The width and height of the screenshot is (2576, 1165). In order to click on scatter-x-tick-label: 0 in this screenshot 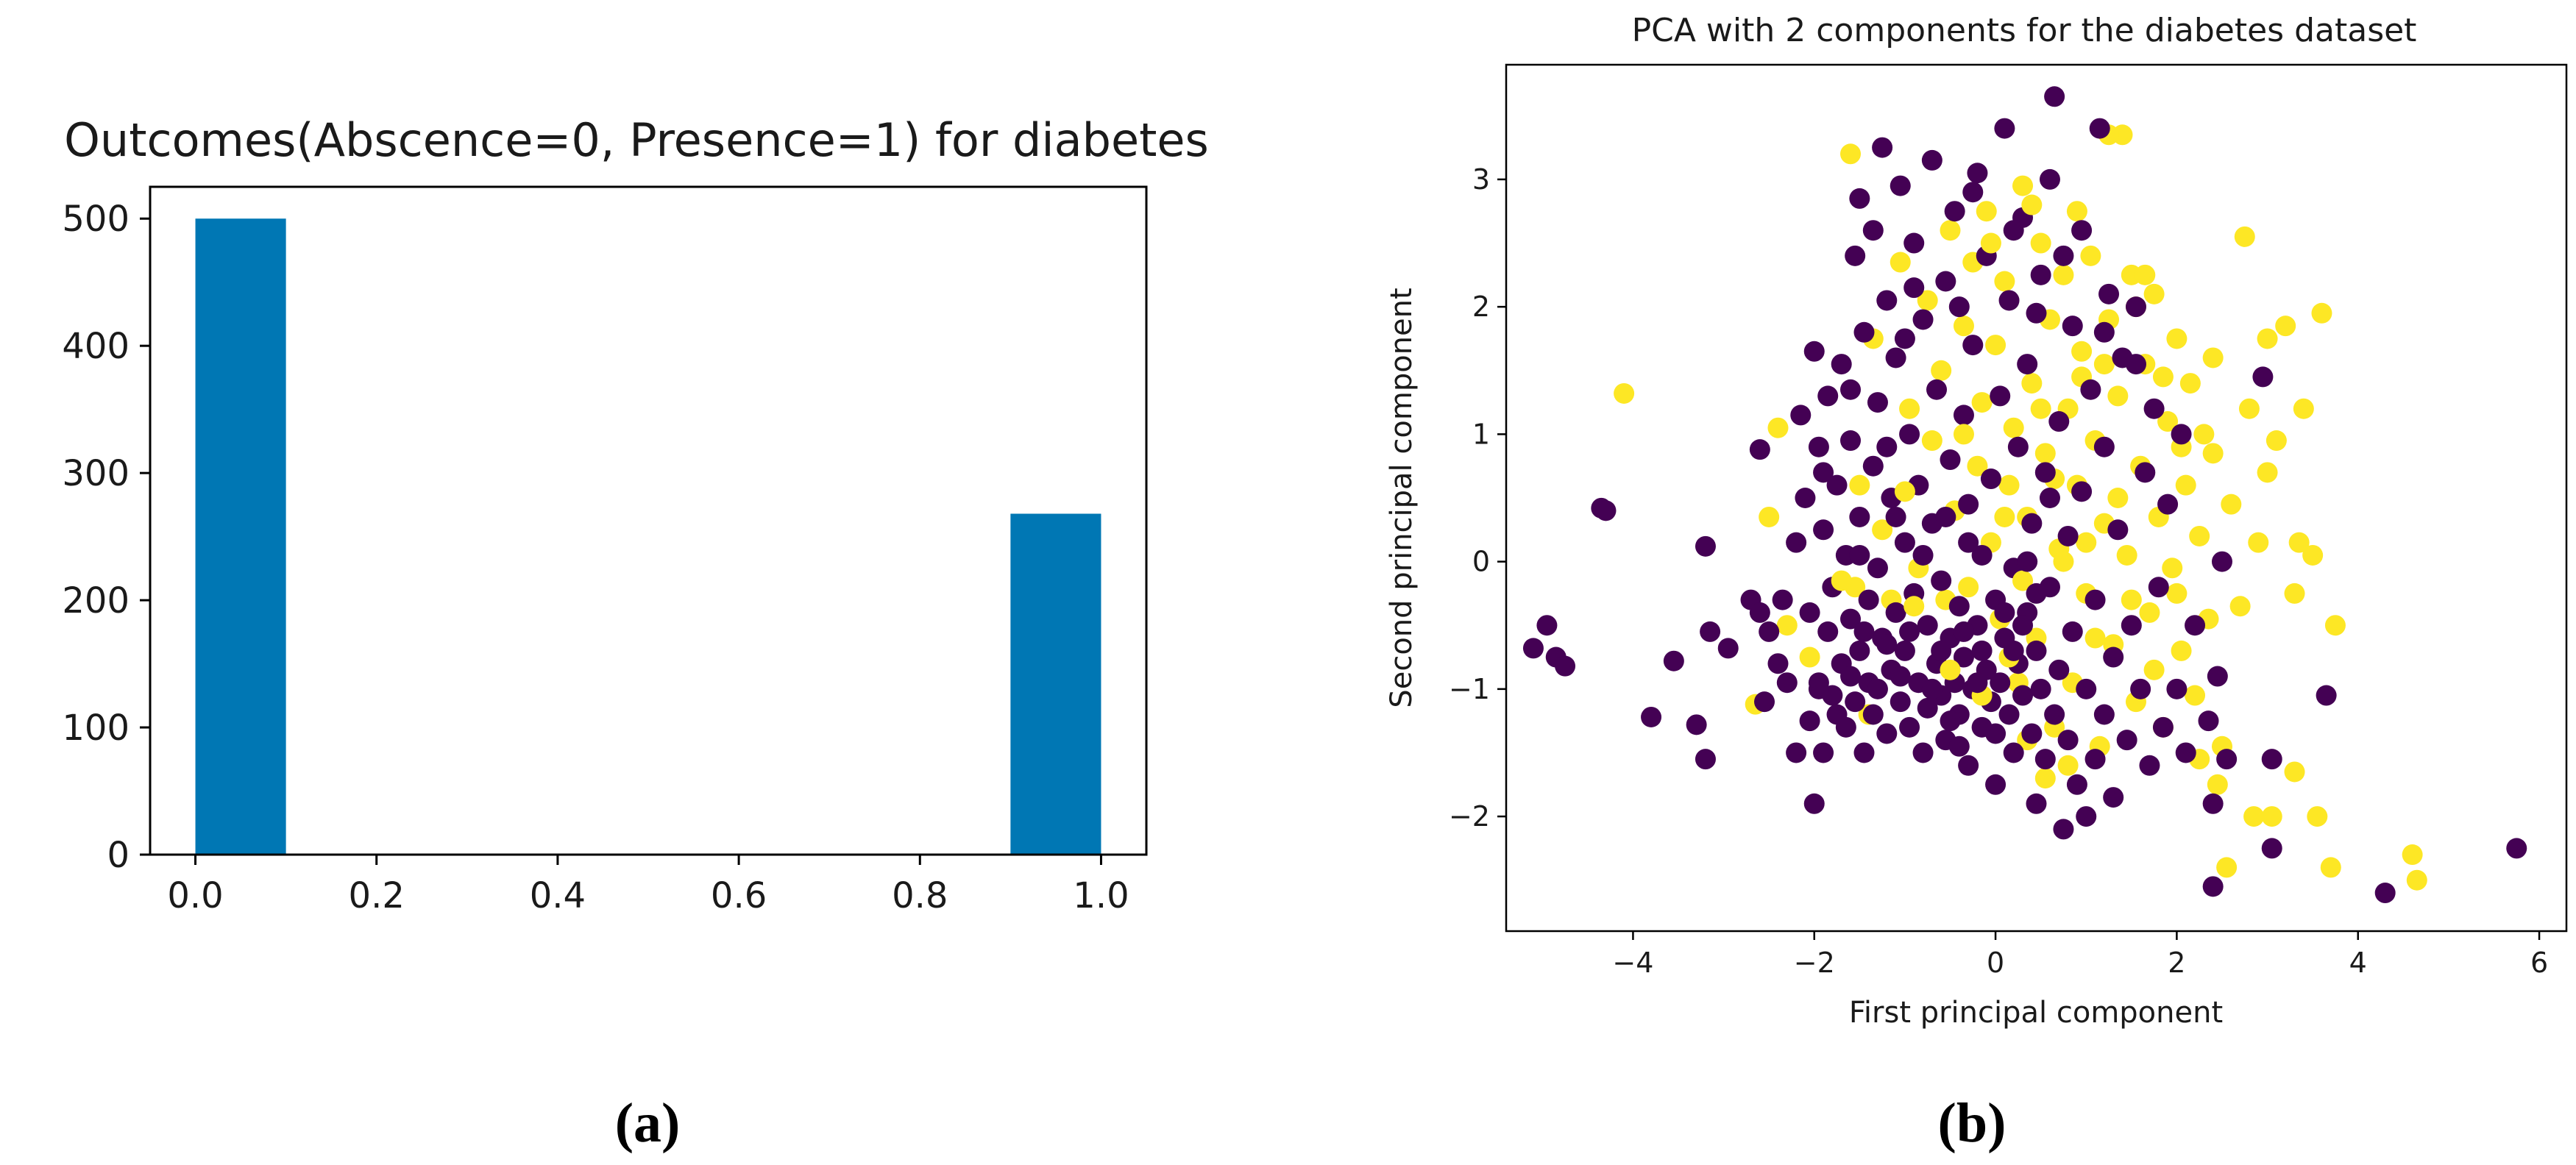, I will do `click(1995, 963)`.